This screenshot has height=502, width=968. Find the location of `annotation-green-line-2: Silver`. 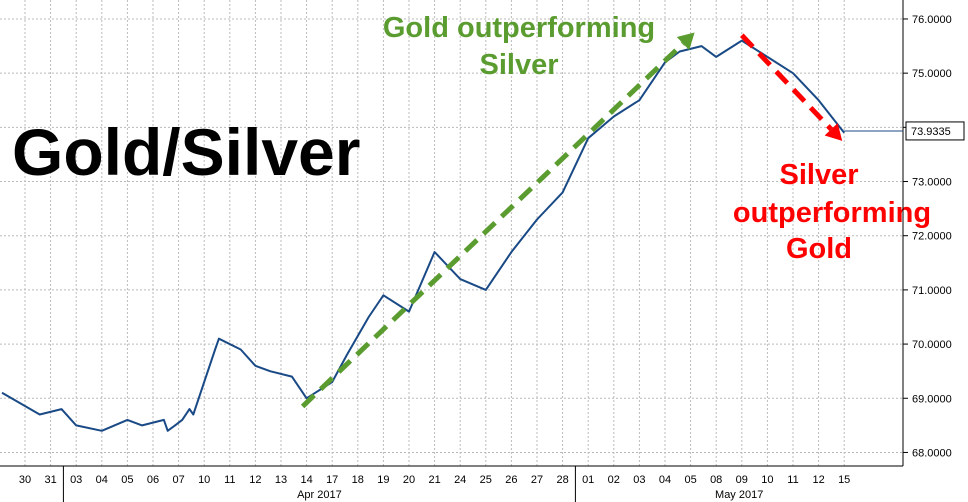

annotation-green-line-2: Silver is located at coordinates (519, 65).